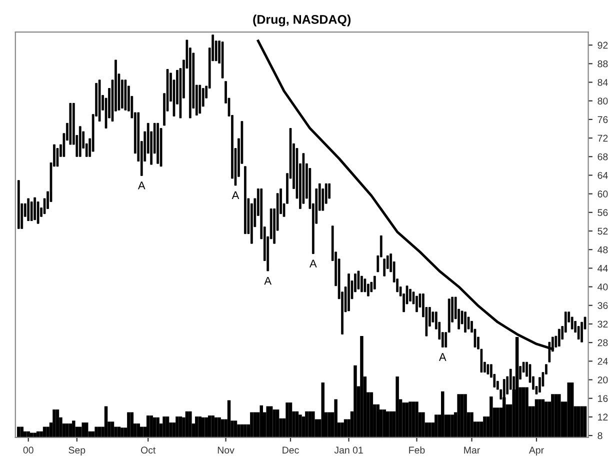  What do you see at coordinates (348, 450) in the screenshot?
I see `x-tick-label: Jan 01` at bounding box center [348, 450].